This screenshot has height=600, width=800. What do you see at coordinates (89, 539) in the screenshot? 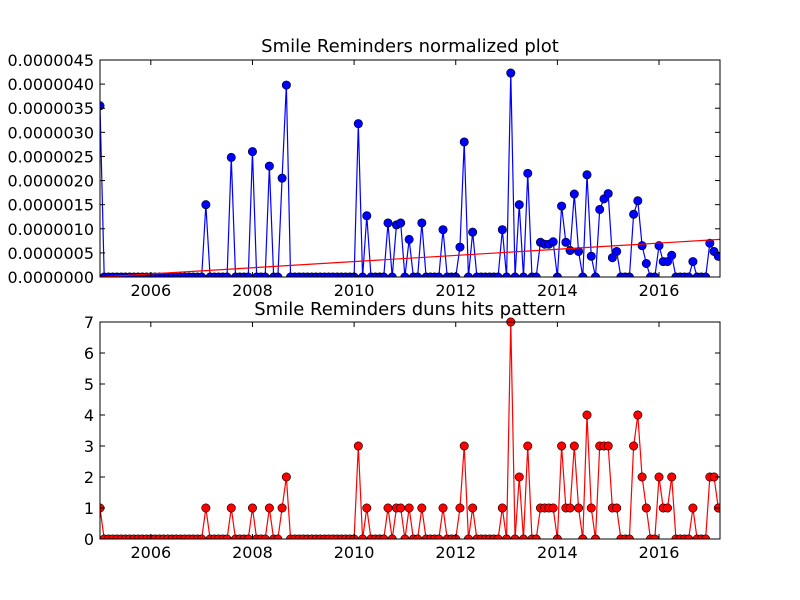
I see `y-tick-label: 0` at bounding box center [89, 539].